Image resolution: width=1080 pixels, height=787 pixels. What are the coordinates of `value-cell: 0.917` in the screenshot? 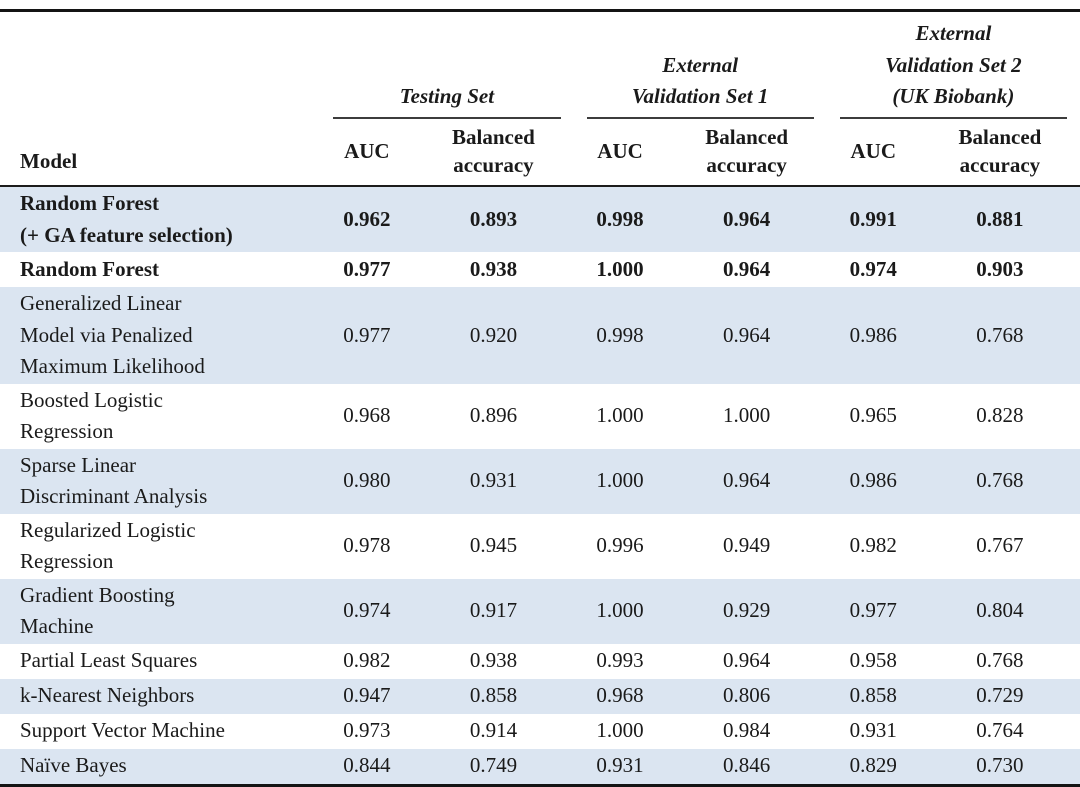 It's located at (493, 610).